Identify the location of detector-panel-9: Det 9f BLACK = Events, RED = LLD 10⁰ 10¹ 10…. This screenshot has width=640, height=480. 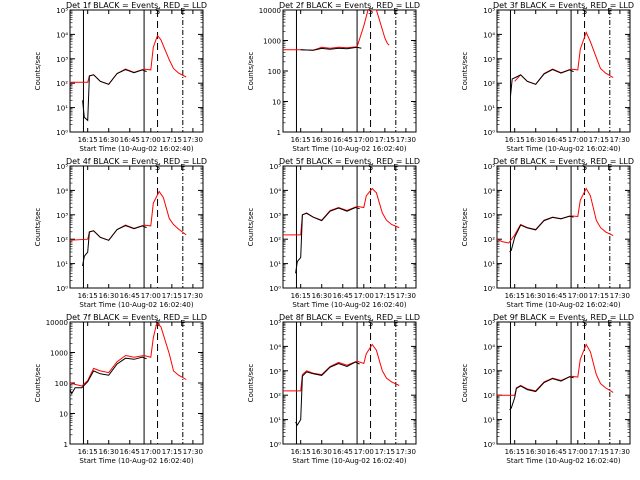
(547, 389).